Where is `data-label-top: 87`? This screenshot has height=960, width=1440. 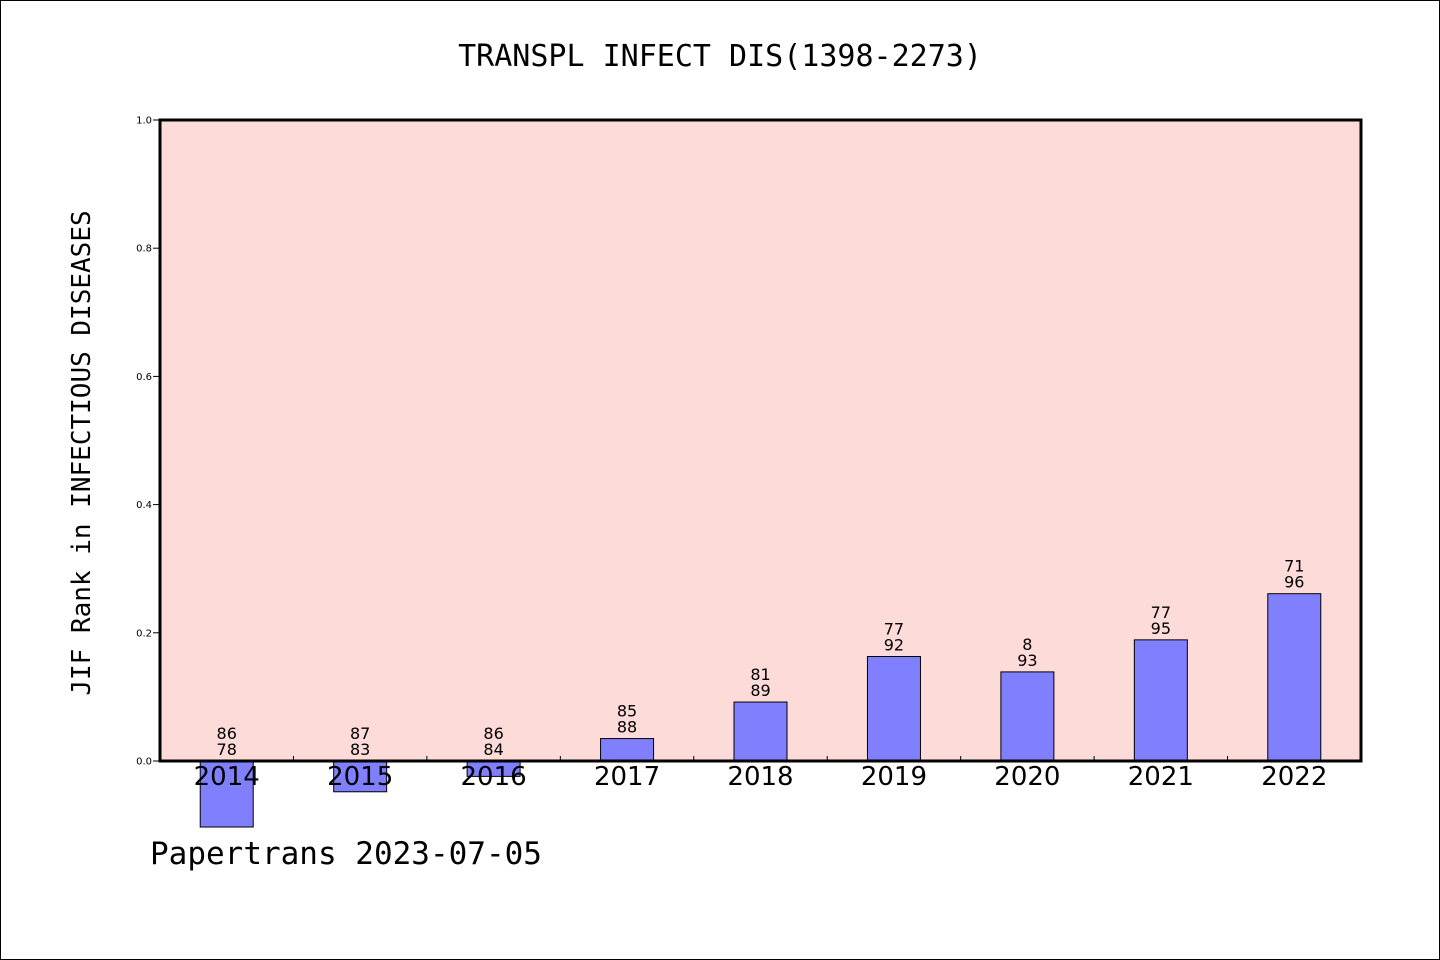 data-label-top: 87 is located at coordinates (360, 733).